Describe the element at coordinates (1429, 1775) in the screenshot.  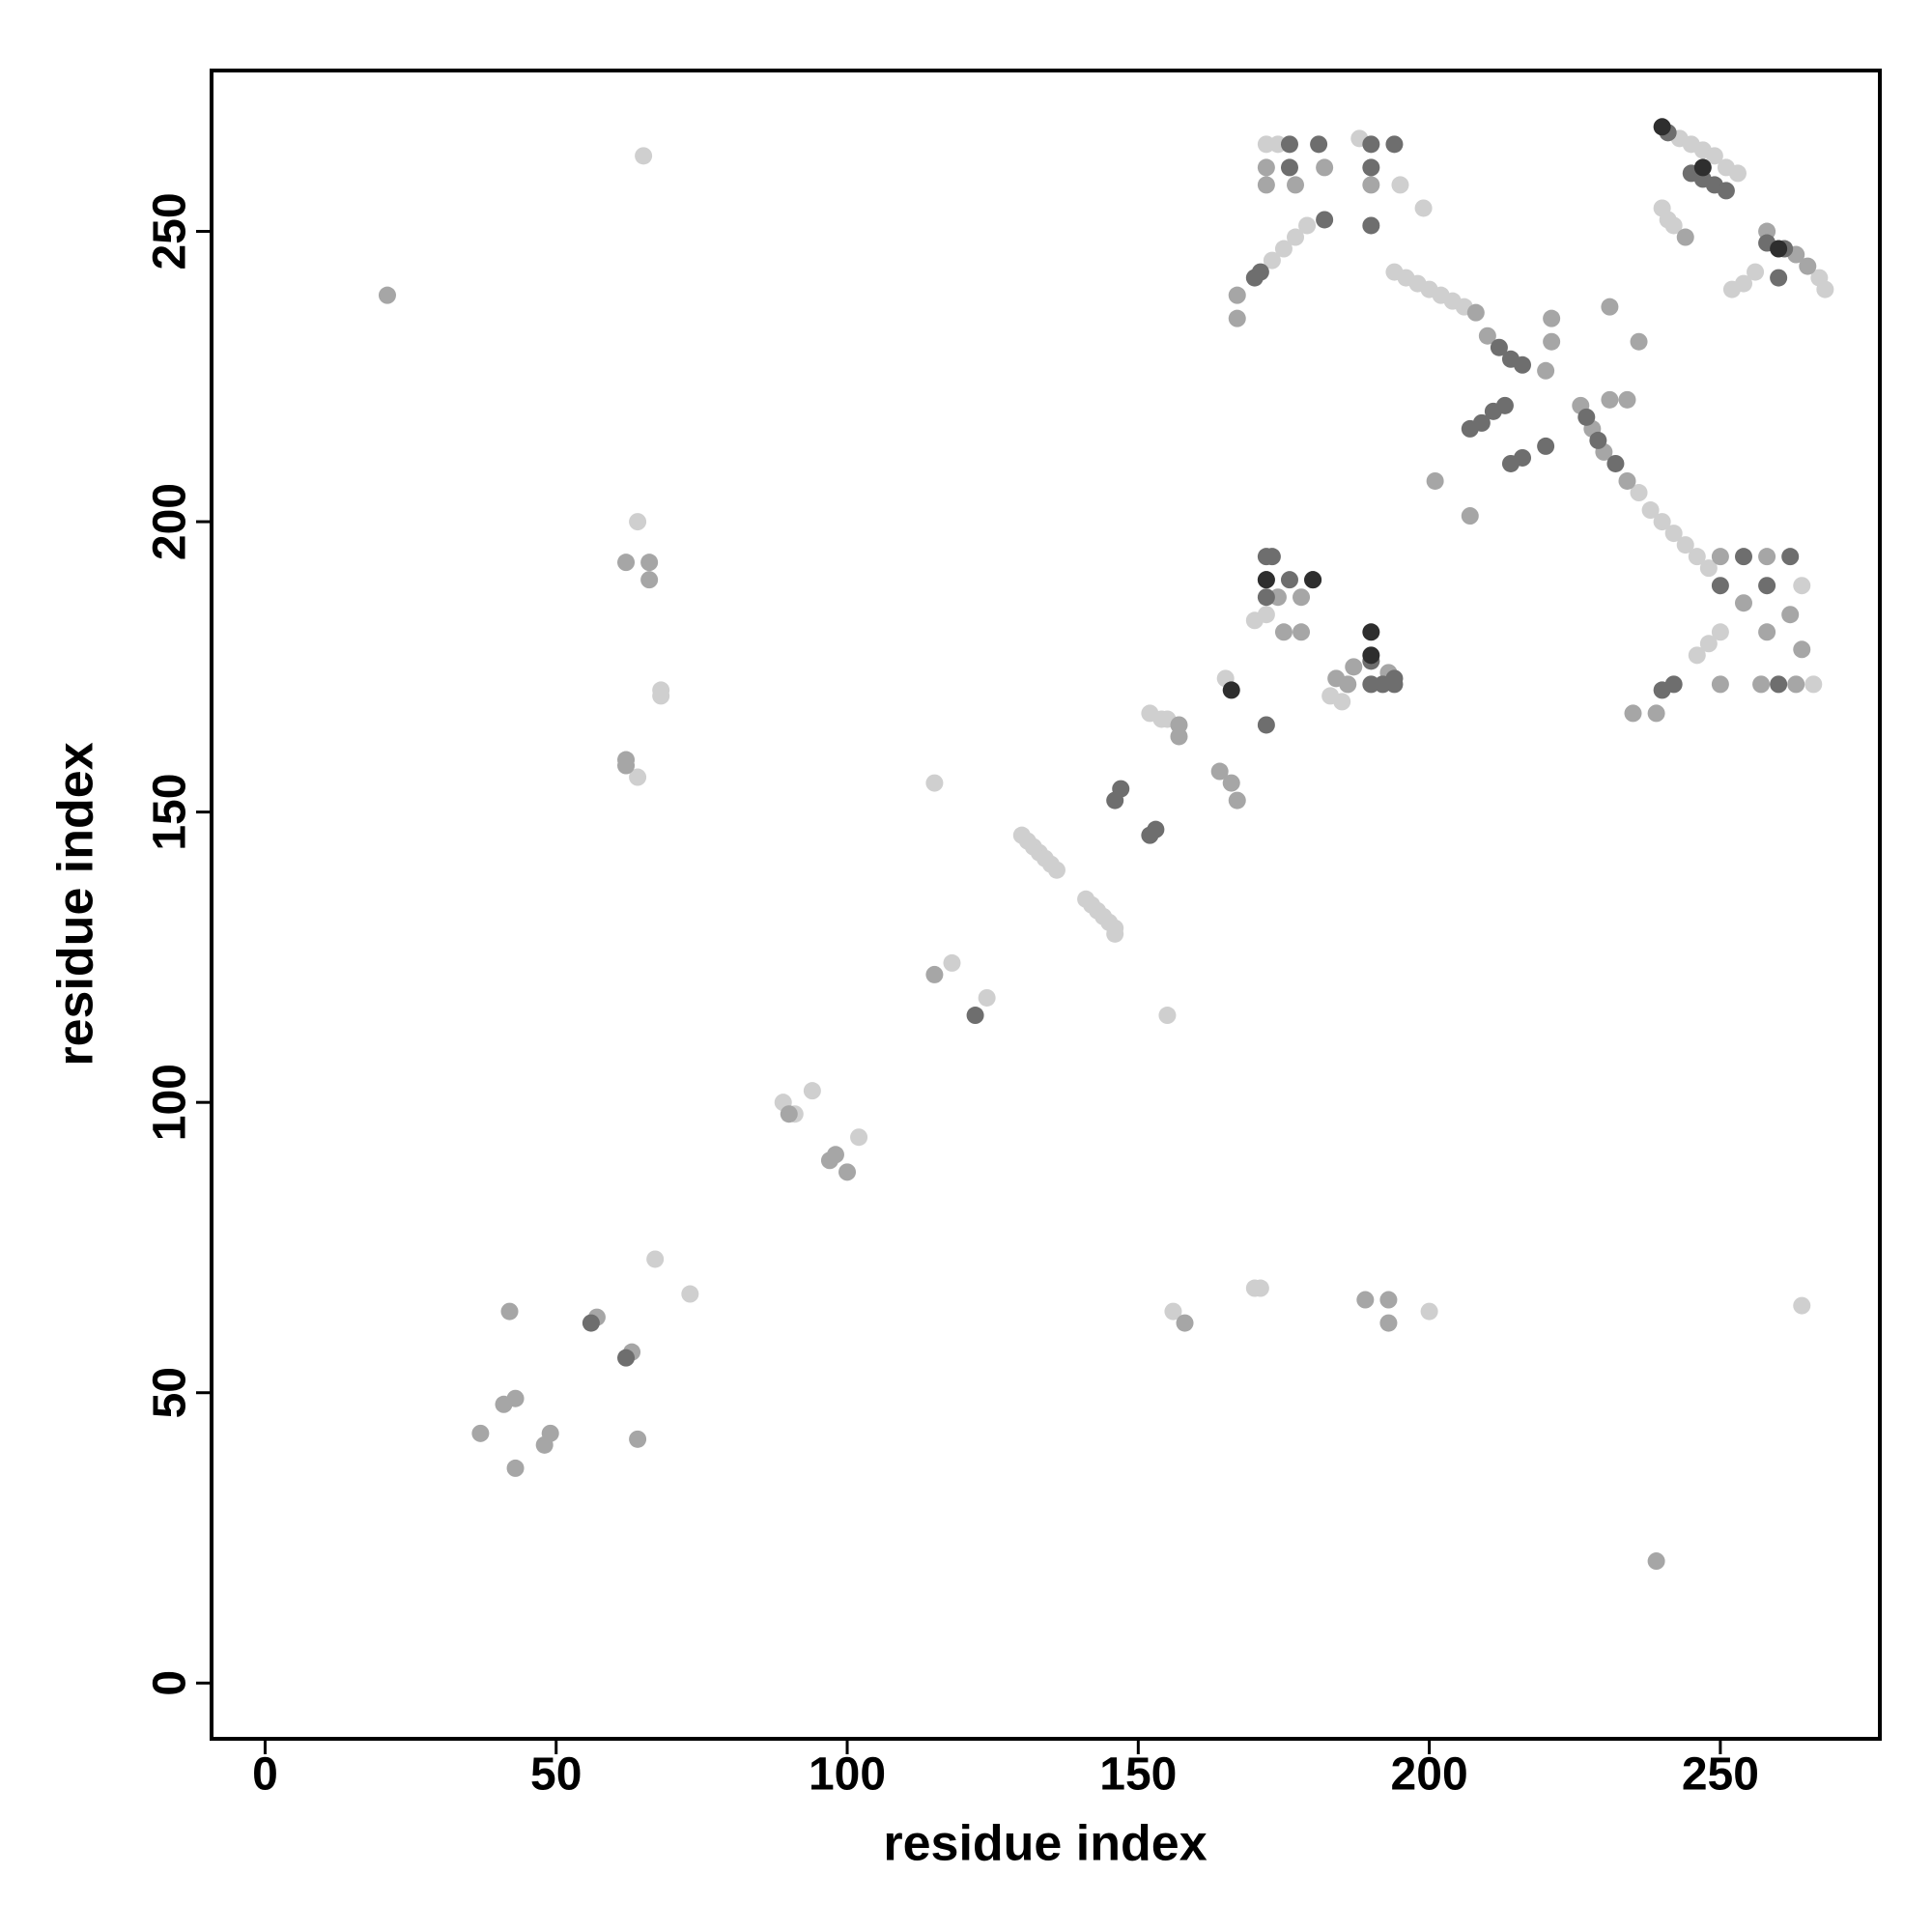
I see `x-tick-label: 200` at that location.